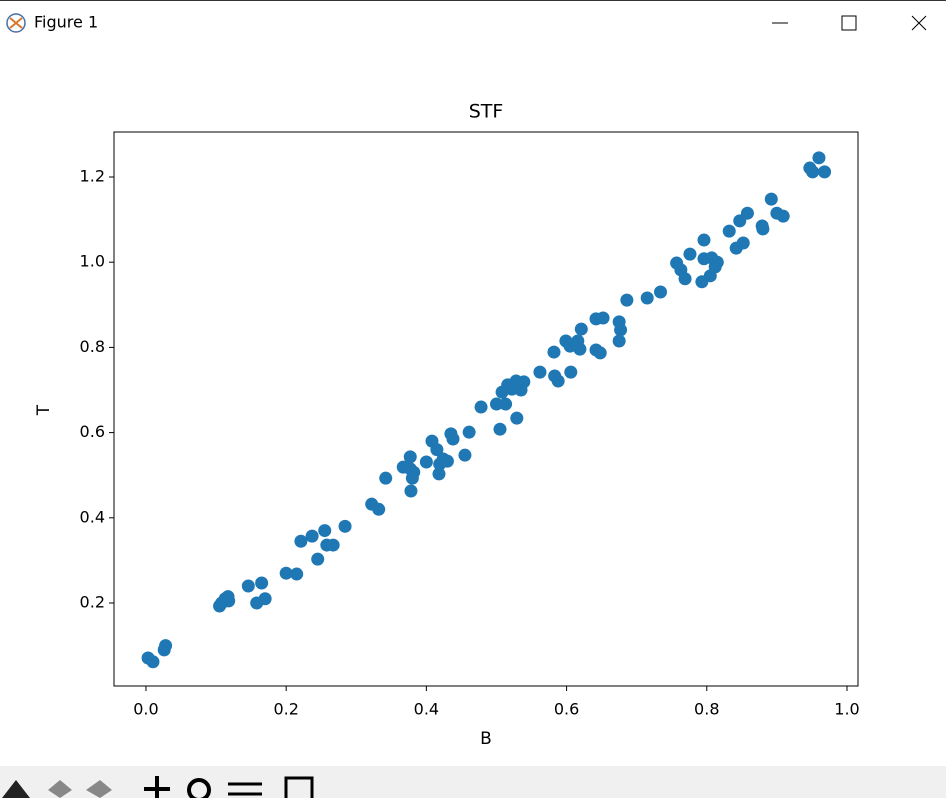 The image size is (946, 798). I want to click on y-tick-label: 0.2, so click(92, 602).